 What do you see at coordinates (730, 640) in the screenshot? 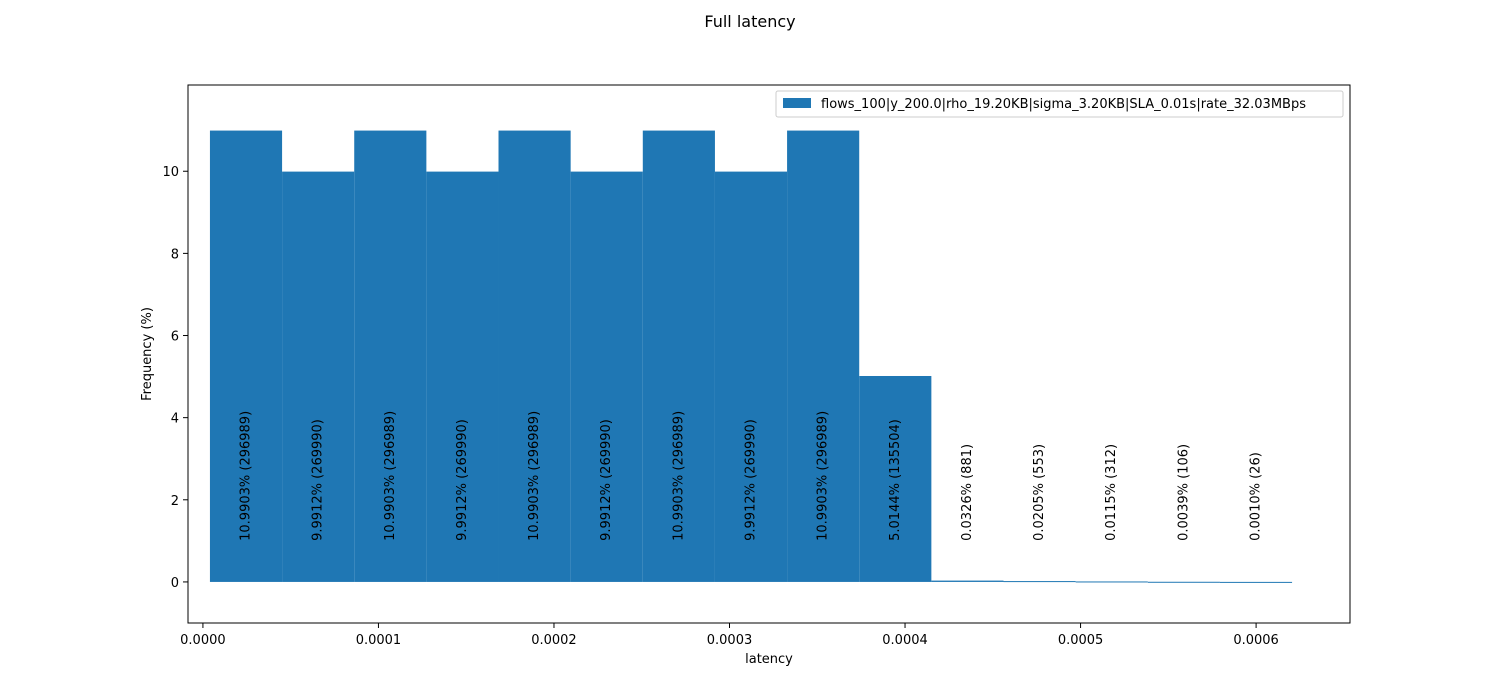
I see `x-tick-label: 0.0003` at bounding box center [730, 640].